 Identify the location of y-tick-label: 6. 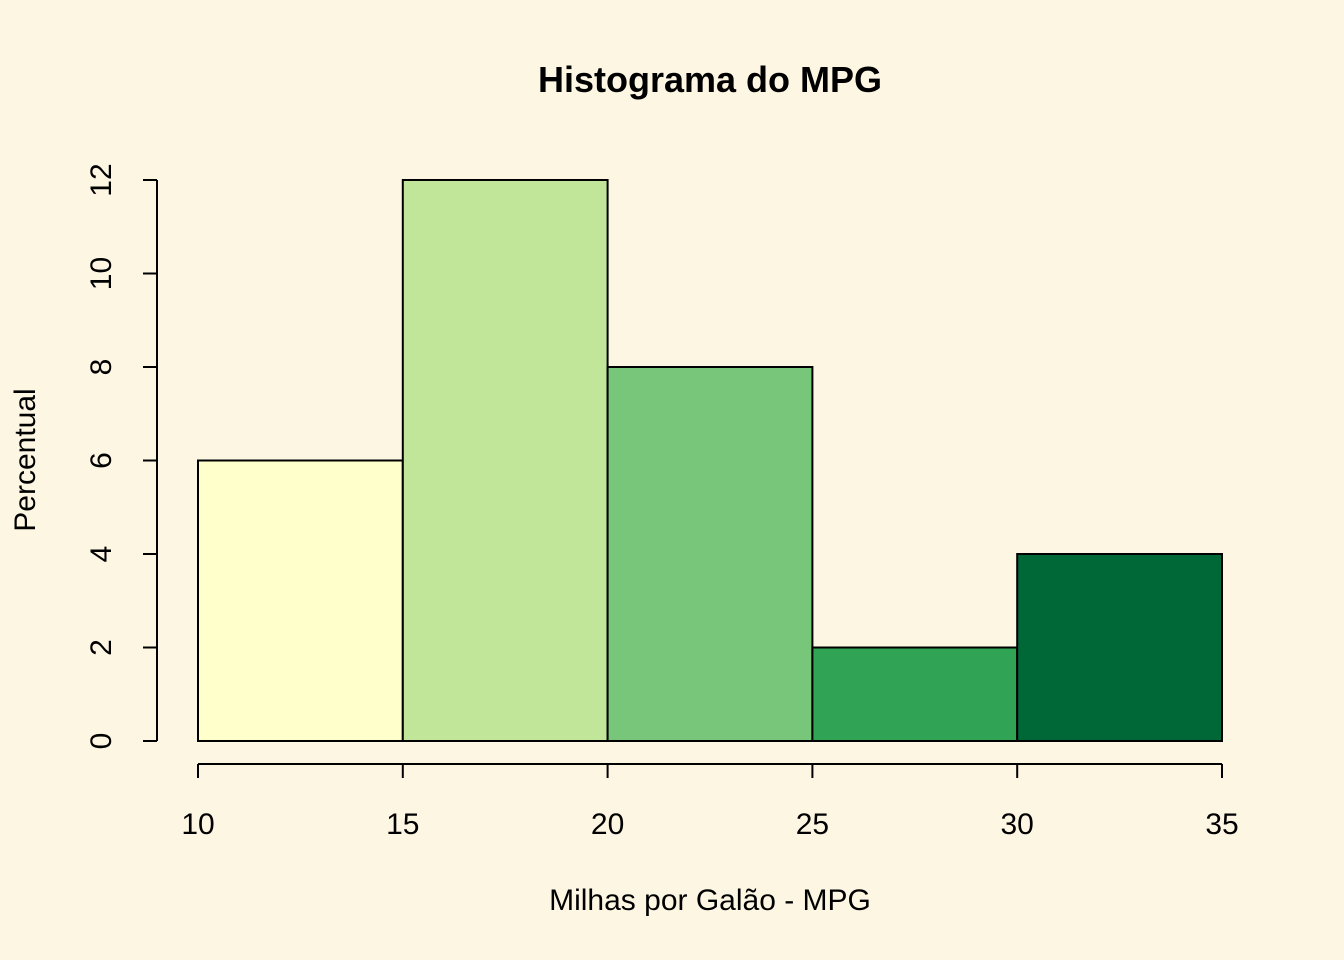
(101, 460).